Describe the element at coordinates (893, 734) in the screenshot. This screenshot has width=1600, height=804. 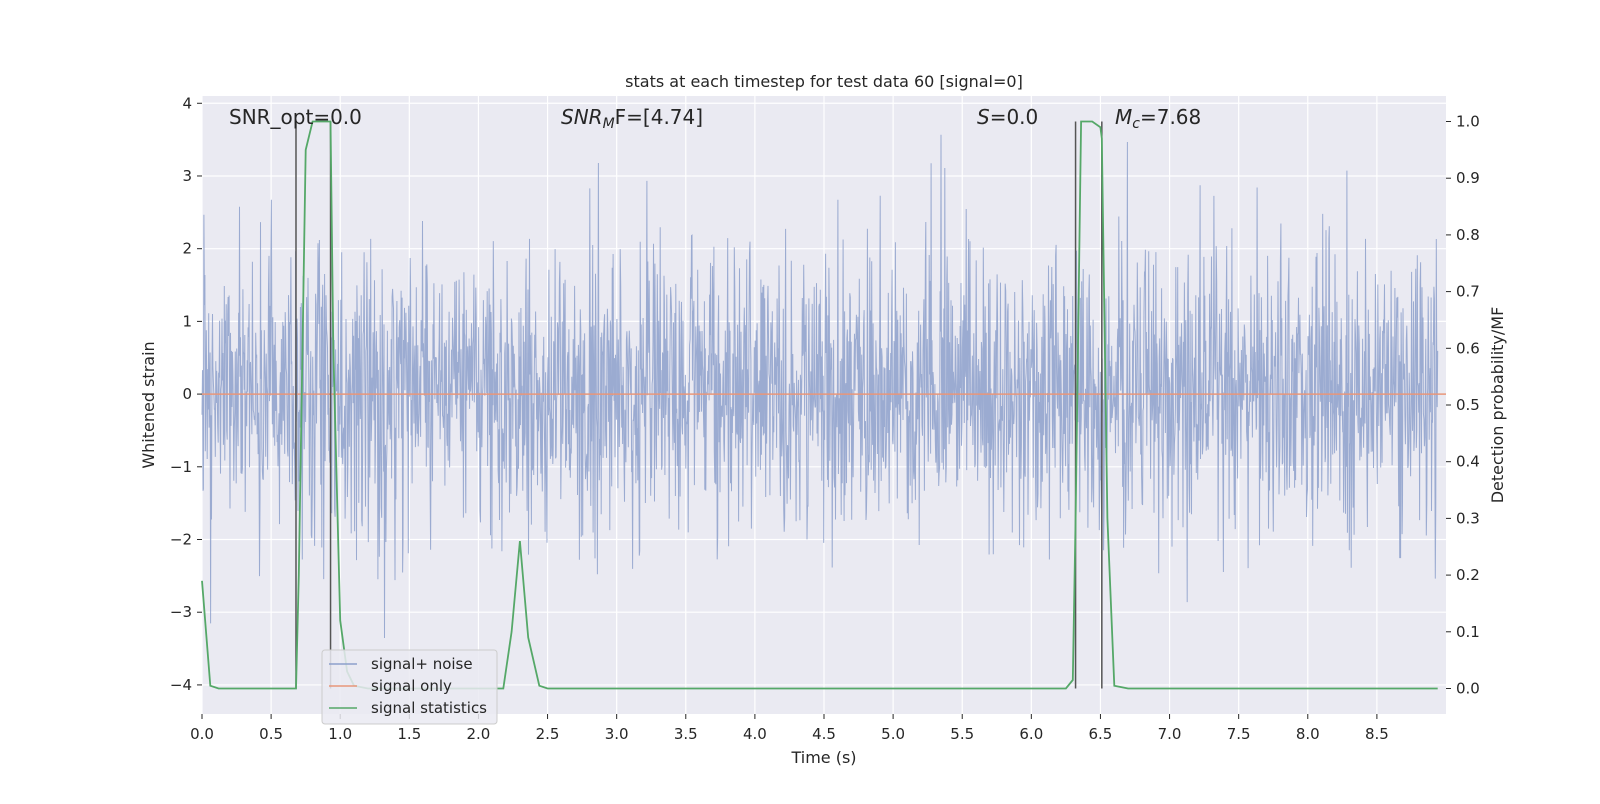
I see `x-tick-label: 5.0` at that location.